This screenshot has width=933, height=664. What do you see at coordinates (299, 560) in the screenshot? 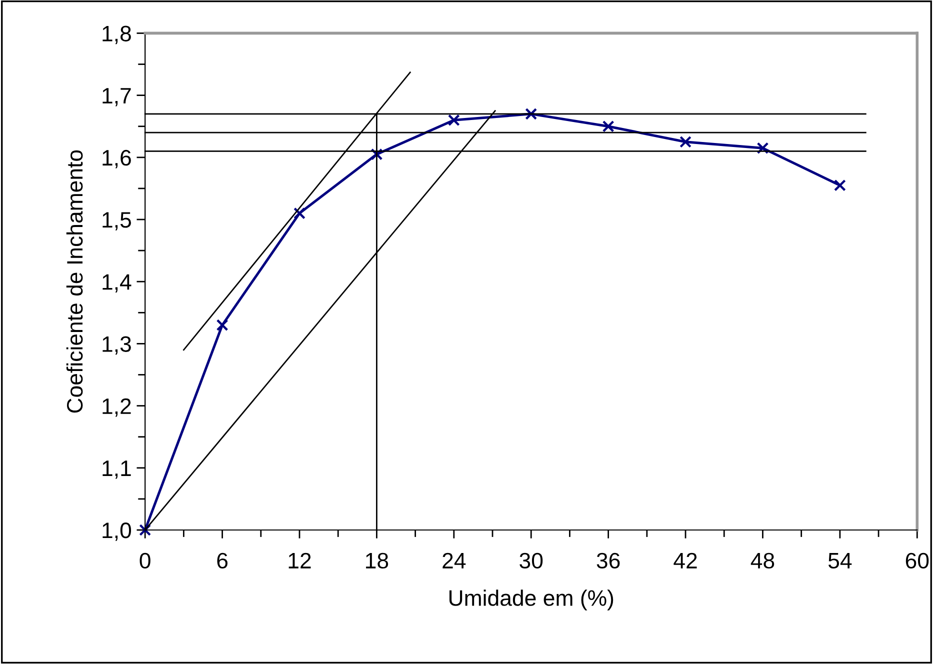
I see `x-tick-label: 12` at bounding box center [299, 560].